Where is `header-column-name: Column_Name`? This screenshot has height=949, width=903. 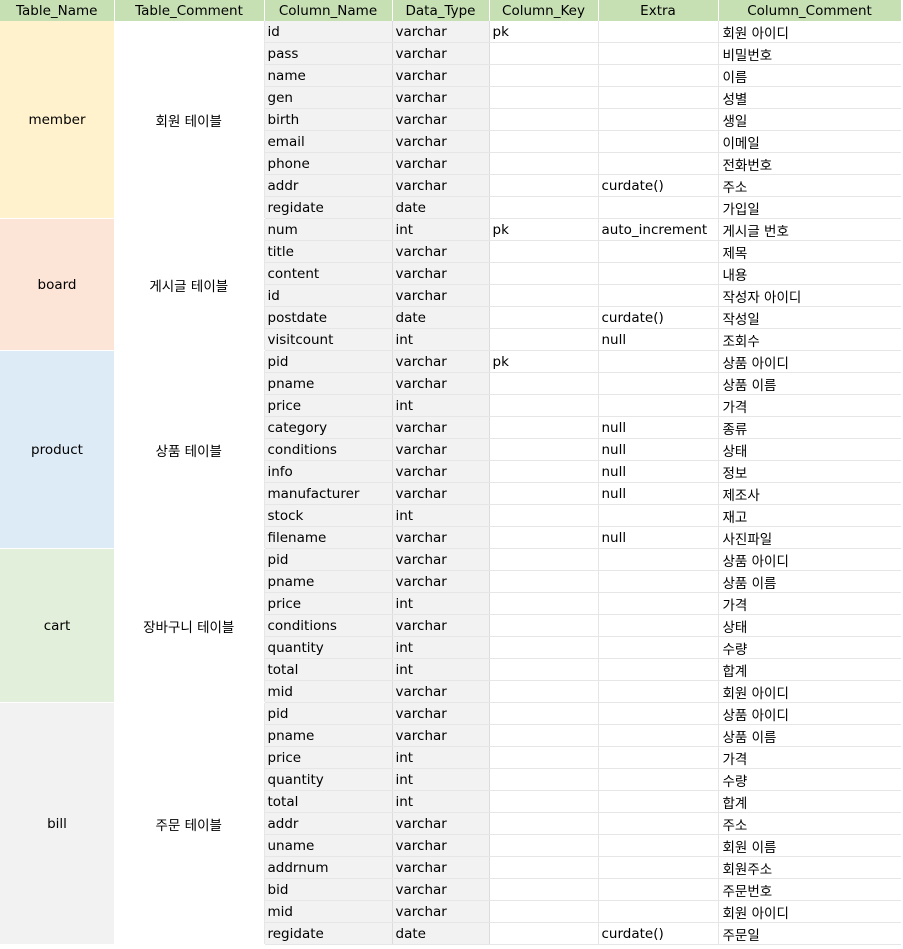
header-column-name: Column_Name is located at coordinates (328, 10).